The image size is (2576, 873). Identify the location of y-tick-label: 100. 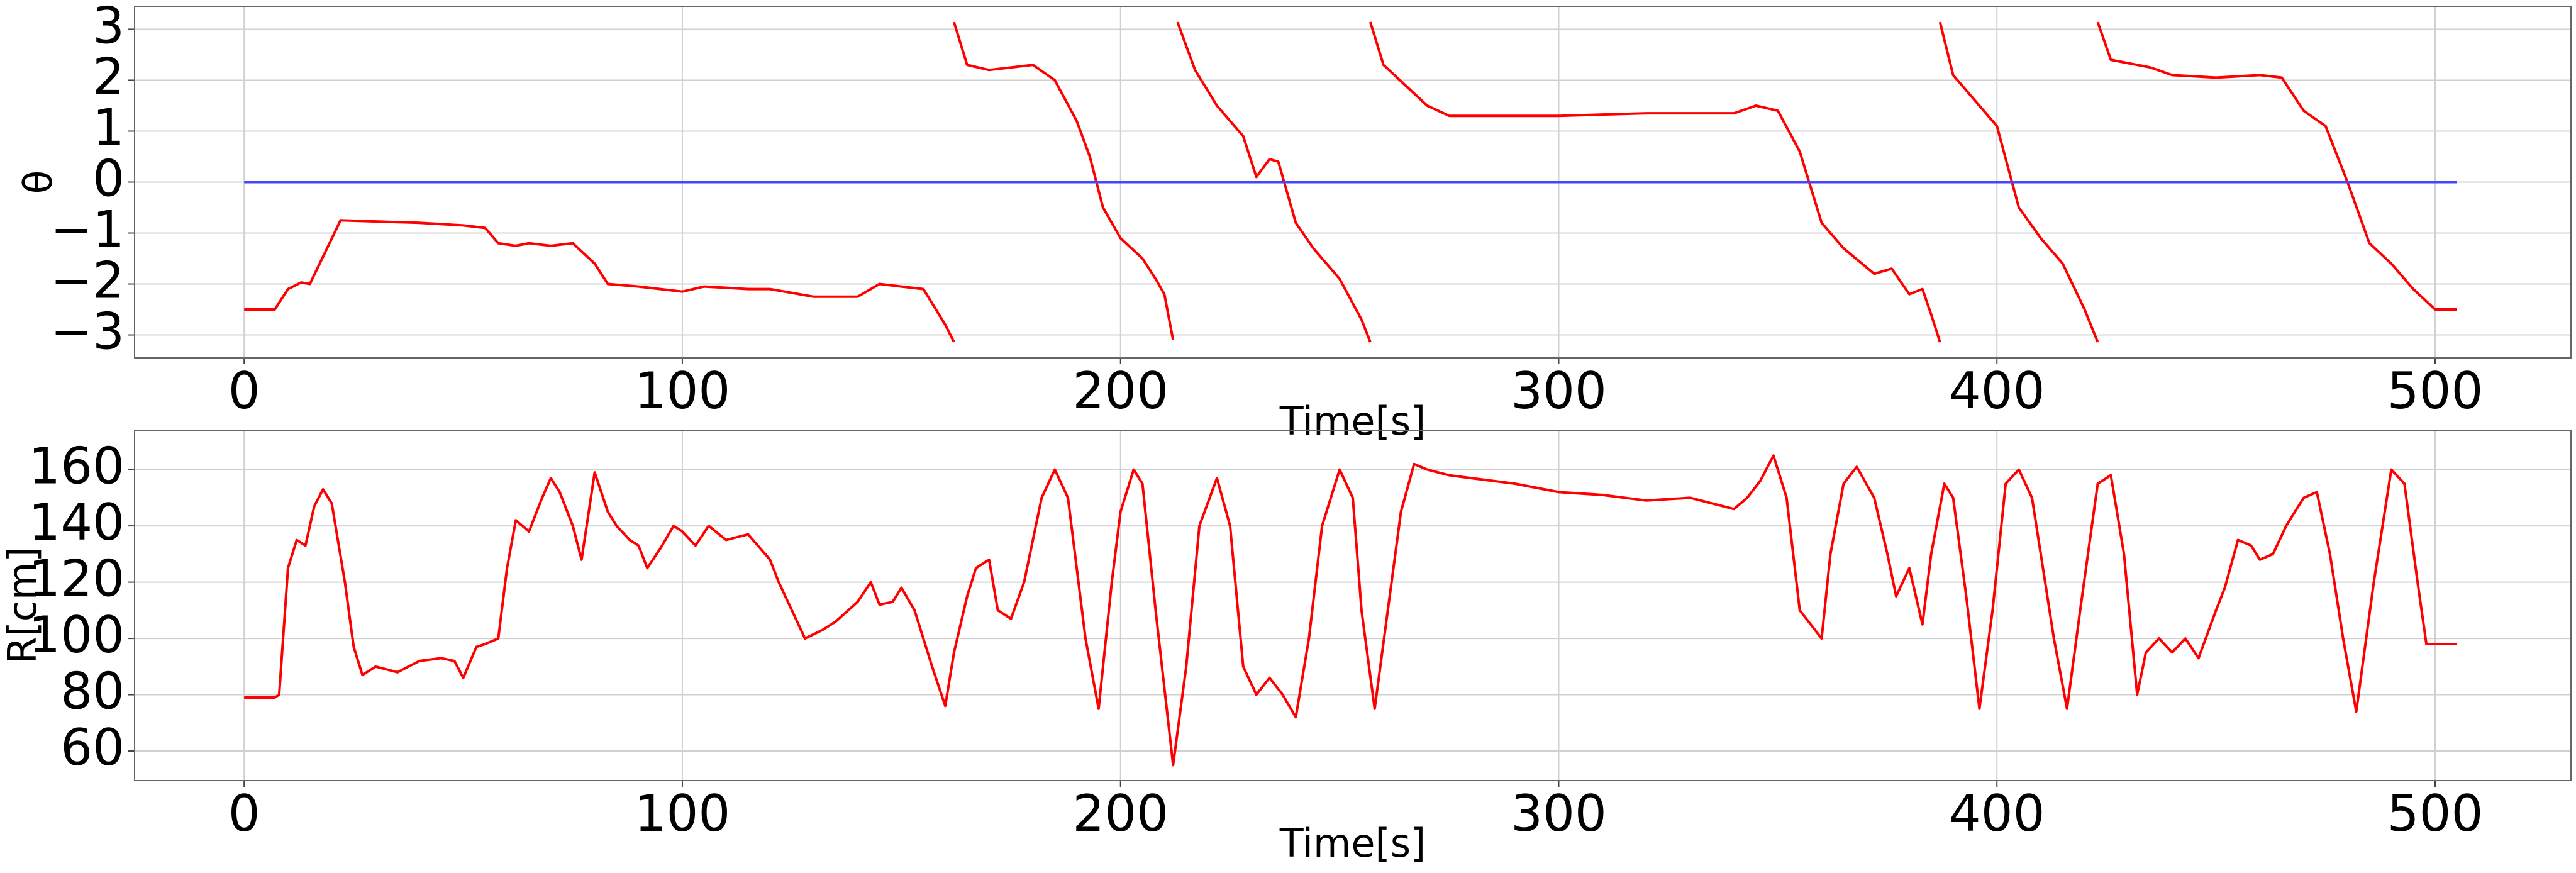
(76, 635).